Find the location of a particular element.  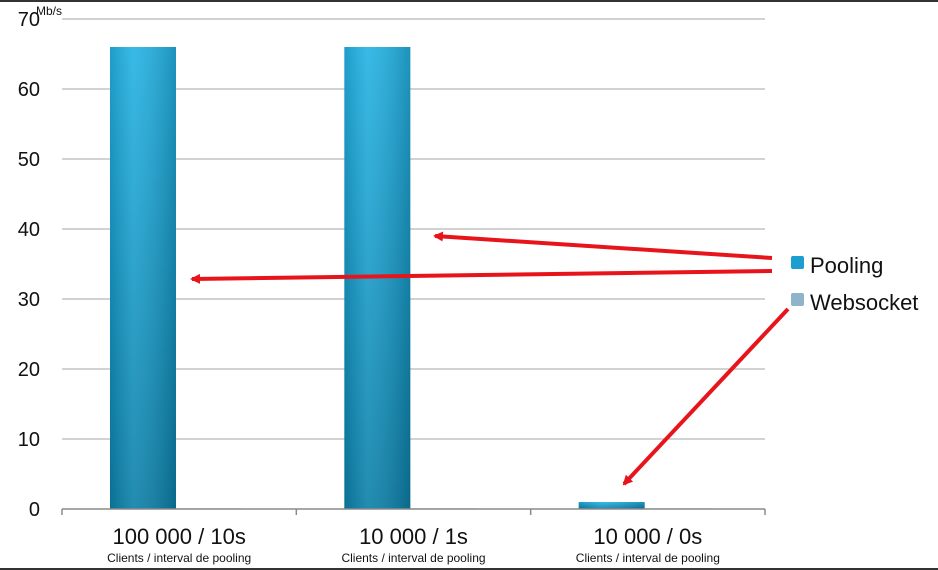

category-label: 10 000 / 0s is located at coordinates (647, 536).